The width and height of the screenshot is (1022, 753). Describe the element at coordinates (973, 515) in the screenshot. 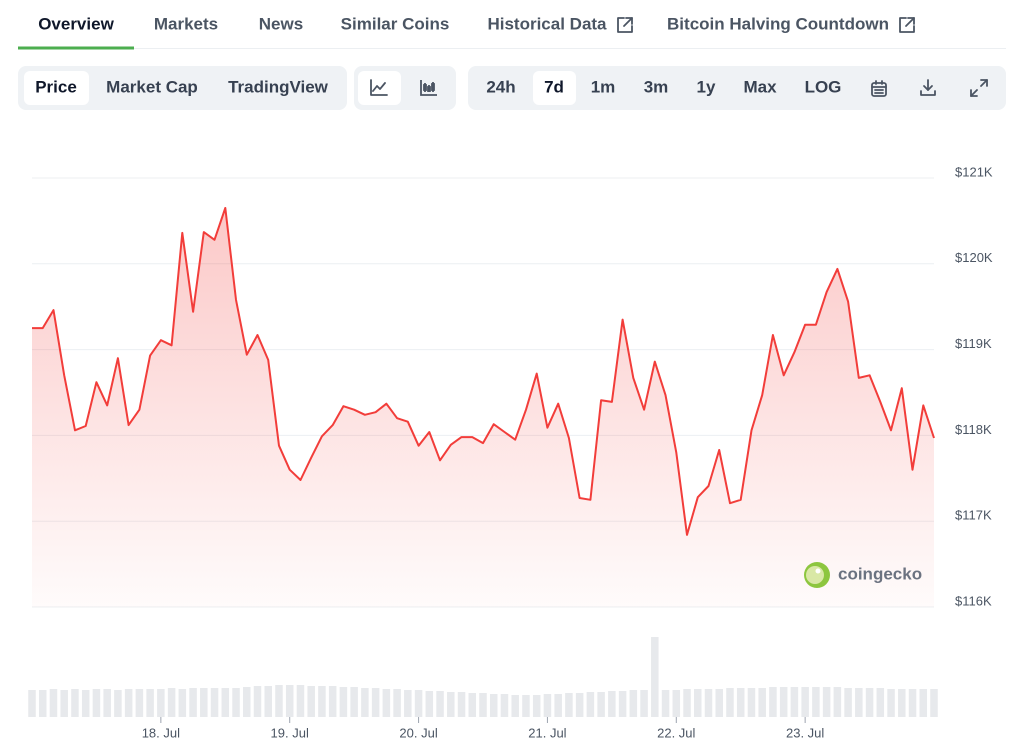

I see `y-tick-label: $117K` at that location.